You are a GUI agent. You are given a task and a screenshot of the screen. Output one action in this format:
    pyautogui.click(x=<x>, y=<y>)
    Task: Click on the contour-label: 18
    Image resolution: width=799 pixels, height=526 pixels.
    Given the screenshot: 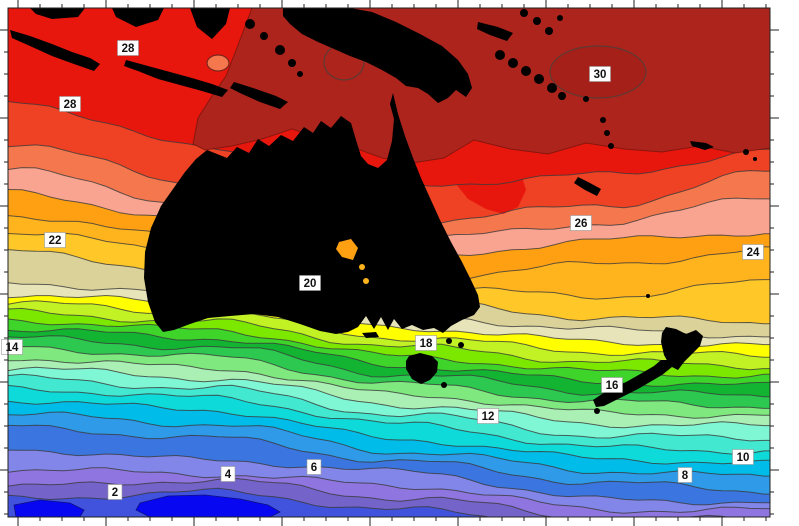 What is the action you would take?
    pyautogui.click(x=426, y=343)
    